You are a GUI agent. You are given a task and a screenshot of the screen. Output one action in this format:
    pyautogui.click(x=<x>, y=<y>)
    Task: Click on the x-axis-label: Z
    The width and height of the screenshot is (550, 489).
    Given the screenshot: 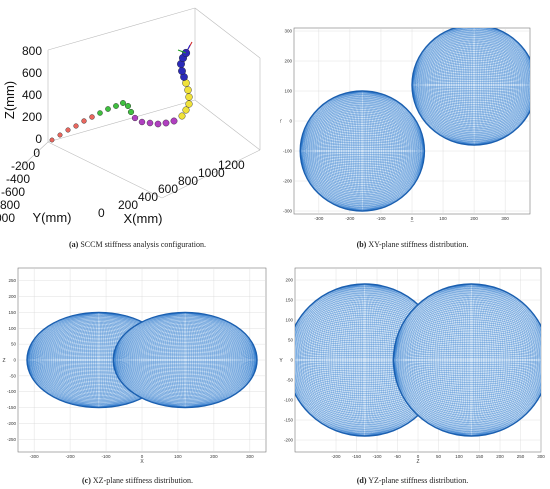 What is the action you would take?
    pyautogui.click(x=417, y=462)
    